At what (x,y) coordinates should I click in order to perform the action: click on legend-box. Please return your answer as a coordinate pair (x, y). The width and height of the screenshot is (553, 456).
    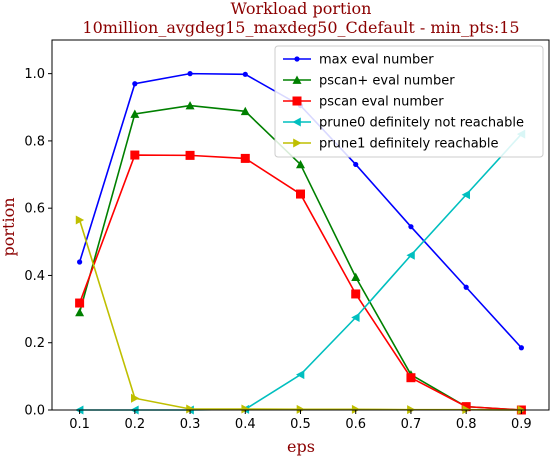
    Looking at the image, I should click on (409, 101).